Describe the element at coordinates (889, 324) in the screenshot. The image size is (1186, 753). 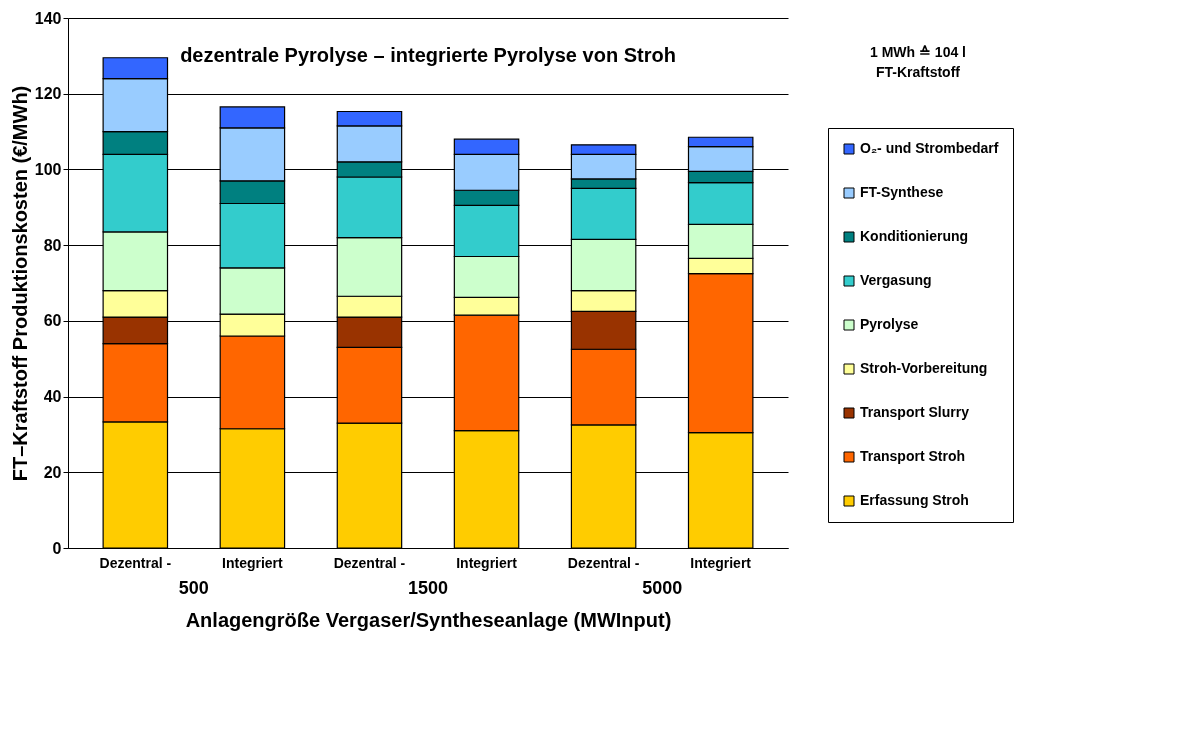
I see `legend-label: Pyrolyse` at that location.